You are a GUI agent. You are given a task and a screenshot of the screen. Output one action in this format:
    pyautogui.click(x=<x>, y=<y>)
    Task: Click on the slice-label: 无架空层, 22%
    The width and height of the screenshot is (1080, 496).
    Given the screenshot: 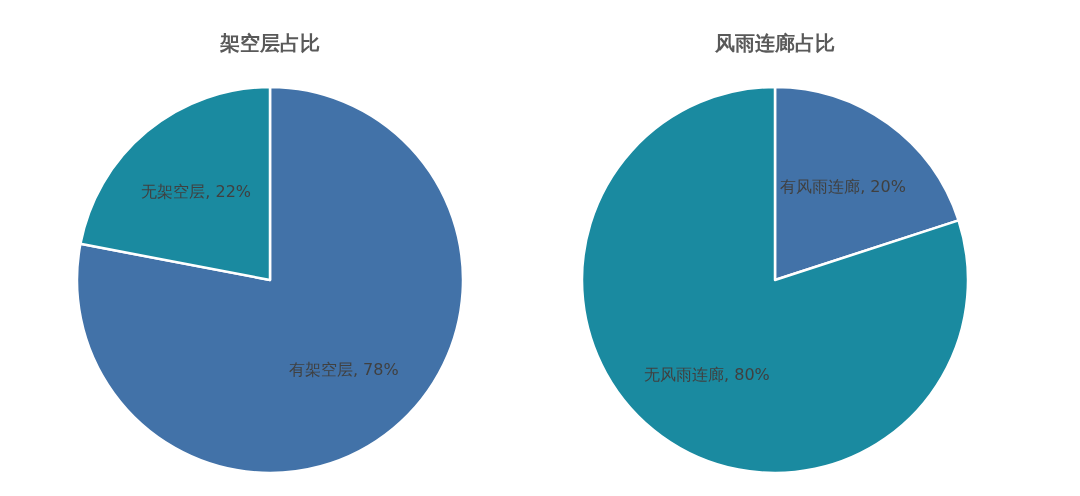 What is the action you would take?
    pyautogui.click(x=196, y=191)
    